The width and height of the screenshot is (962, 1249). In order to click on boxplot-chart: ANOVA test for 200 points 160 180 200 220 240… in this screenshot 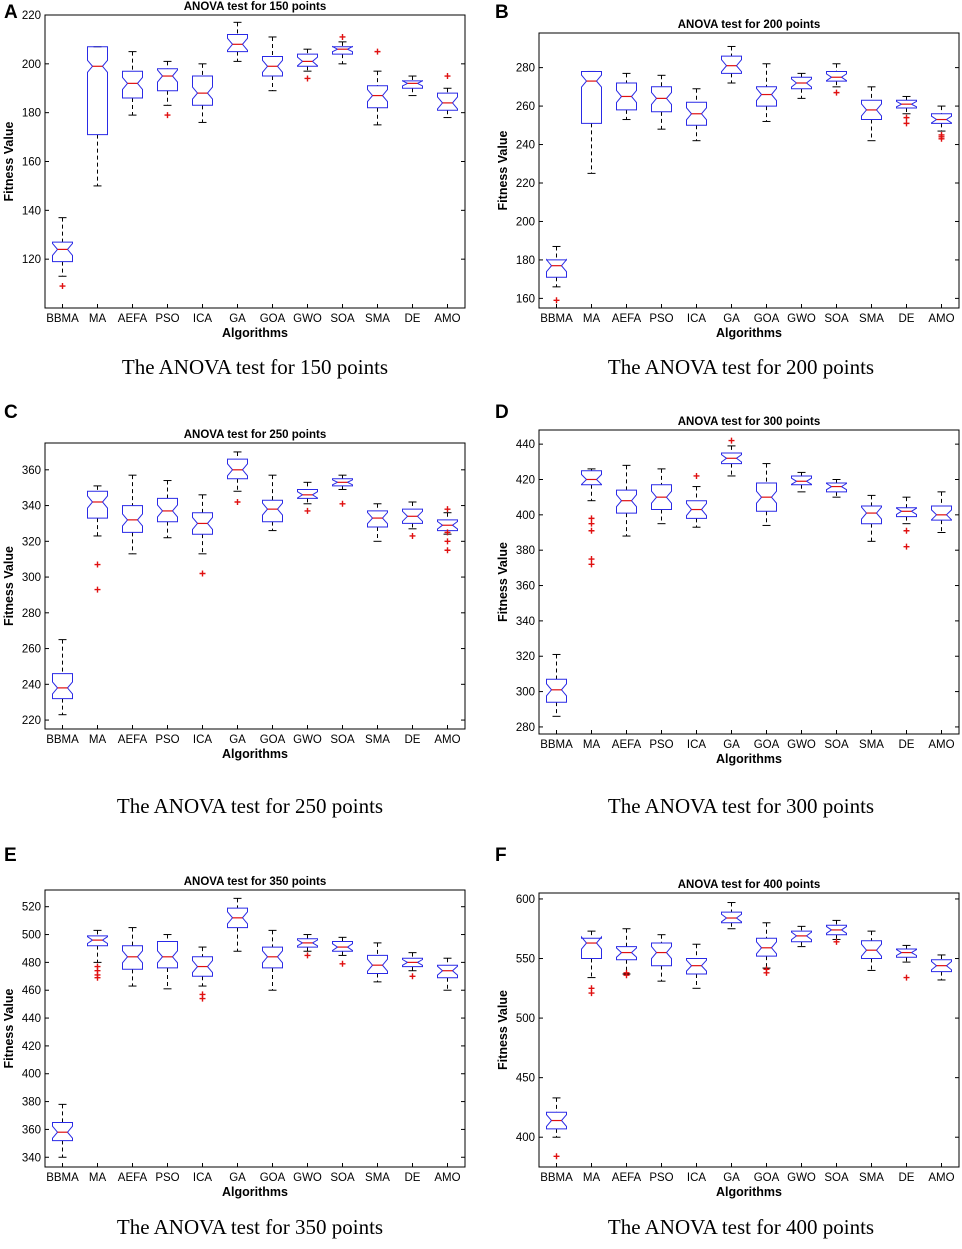, I will do `click(728, 179)`.